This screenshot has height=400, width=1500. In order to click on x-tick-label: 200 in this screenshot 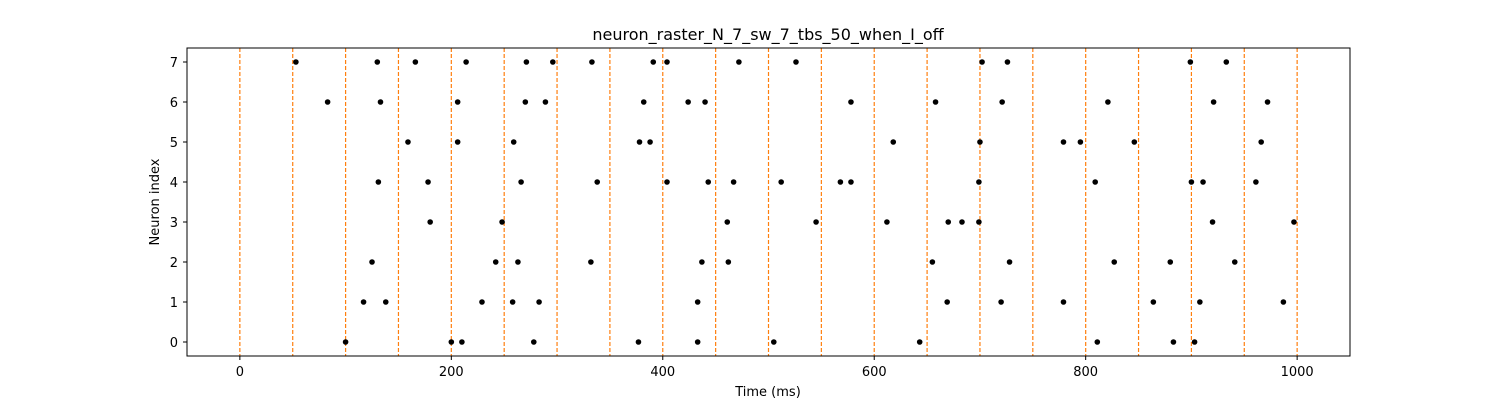, I will do `click(451, 372)`.